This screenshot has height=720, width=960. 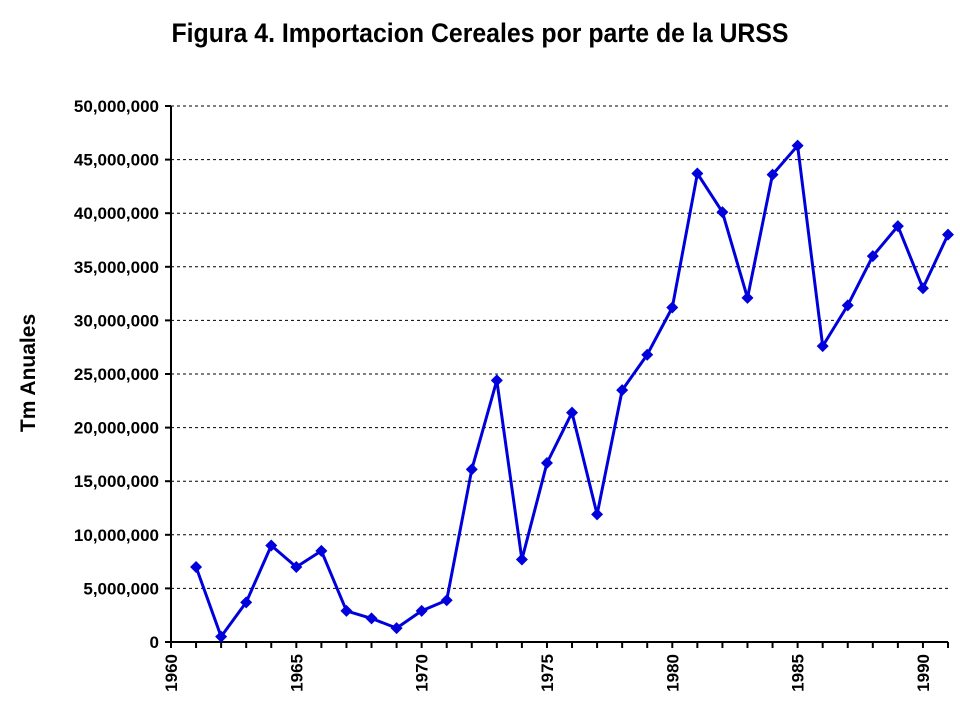 What do you see at coordinates (116, 106) in the screenshot?
I see `y-tick-label: 50,000,000` at bounding box center [116, 106].